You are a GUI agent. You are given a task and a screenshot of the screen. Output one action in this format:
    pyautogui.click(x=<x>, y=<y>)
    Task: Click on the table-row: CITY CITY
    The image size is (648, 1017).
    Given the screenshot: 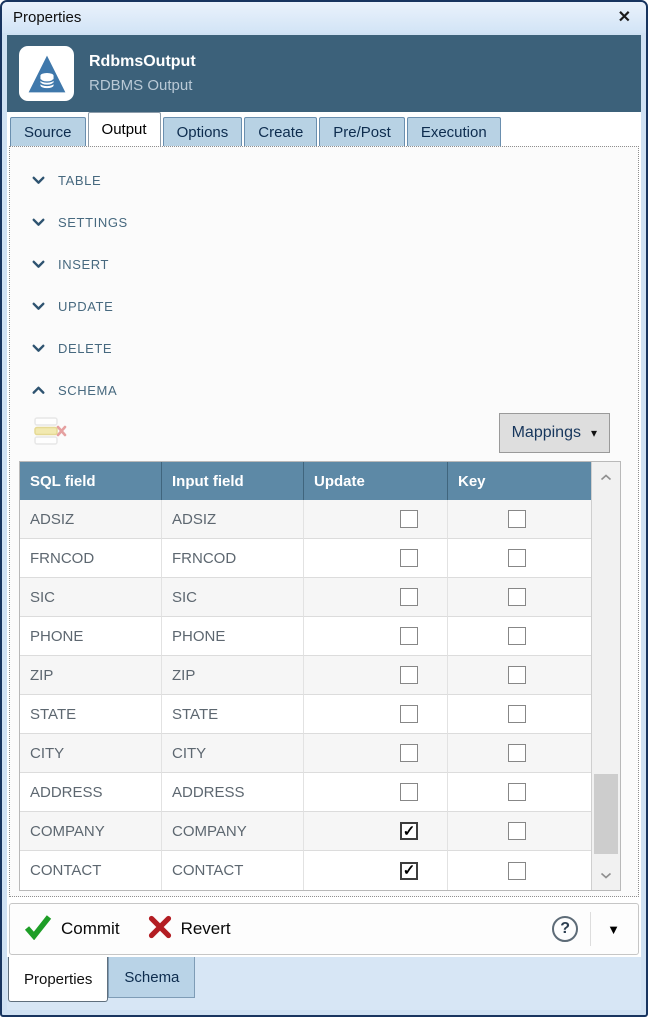 What is the action you would take?
    pyautogui.click(x=305, y=753)
    